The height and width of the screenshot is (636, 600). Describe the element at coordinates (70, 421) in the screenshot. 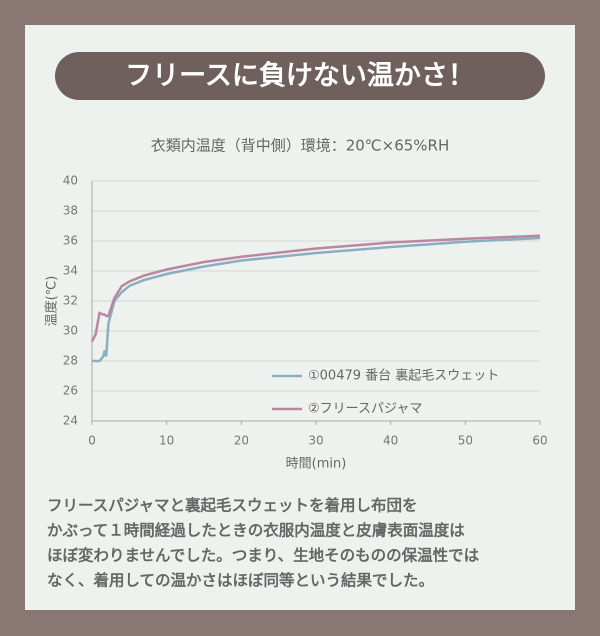

I see `y-tick-label: 24` at that location.